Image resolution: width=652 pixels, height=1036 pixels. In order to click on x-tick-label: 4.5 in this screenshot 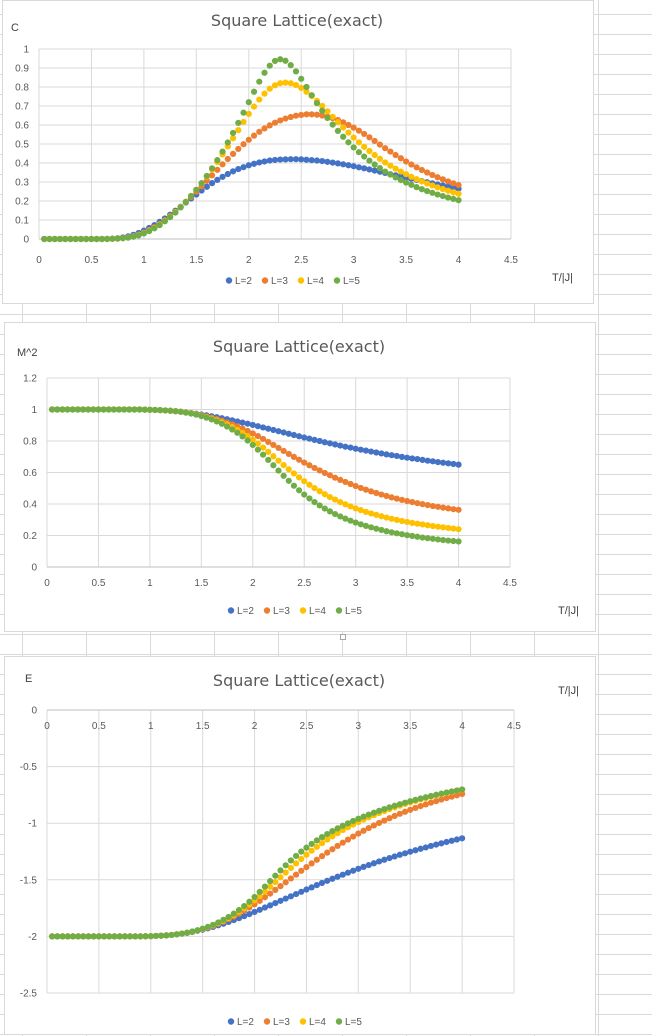, I will do `click(511, 260)`.